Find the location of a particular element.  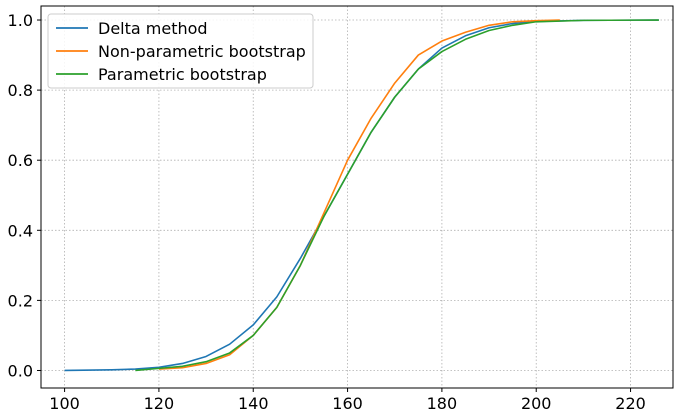

legend-box is located at coordinates (180, 51).